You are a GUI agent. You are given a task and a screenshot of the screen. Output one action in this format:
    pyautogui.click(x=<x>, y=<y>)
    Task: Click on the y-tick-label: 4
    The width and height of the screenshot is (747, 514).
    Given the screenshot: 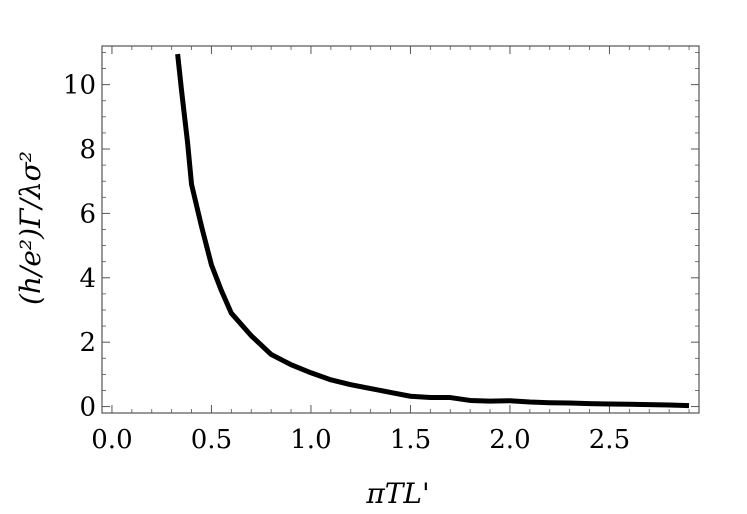 What is the action you would take?
    pyautogui.click(x=87, y=279)
    